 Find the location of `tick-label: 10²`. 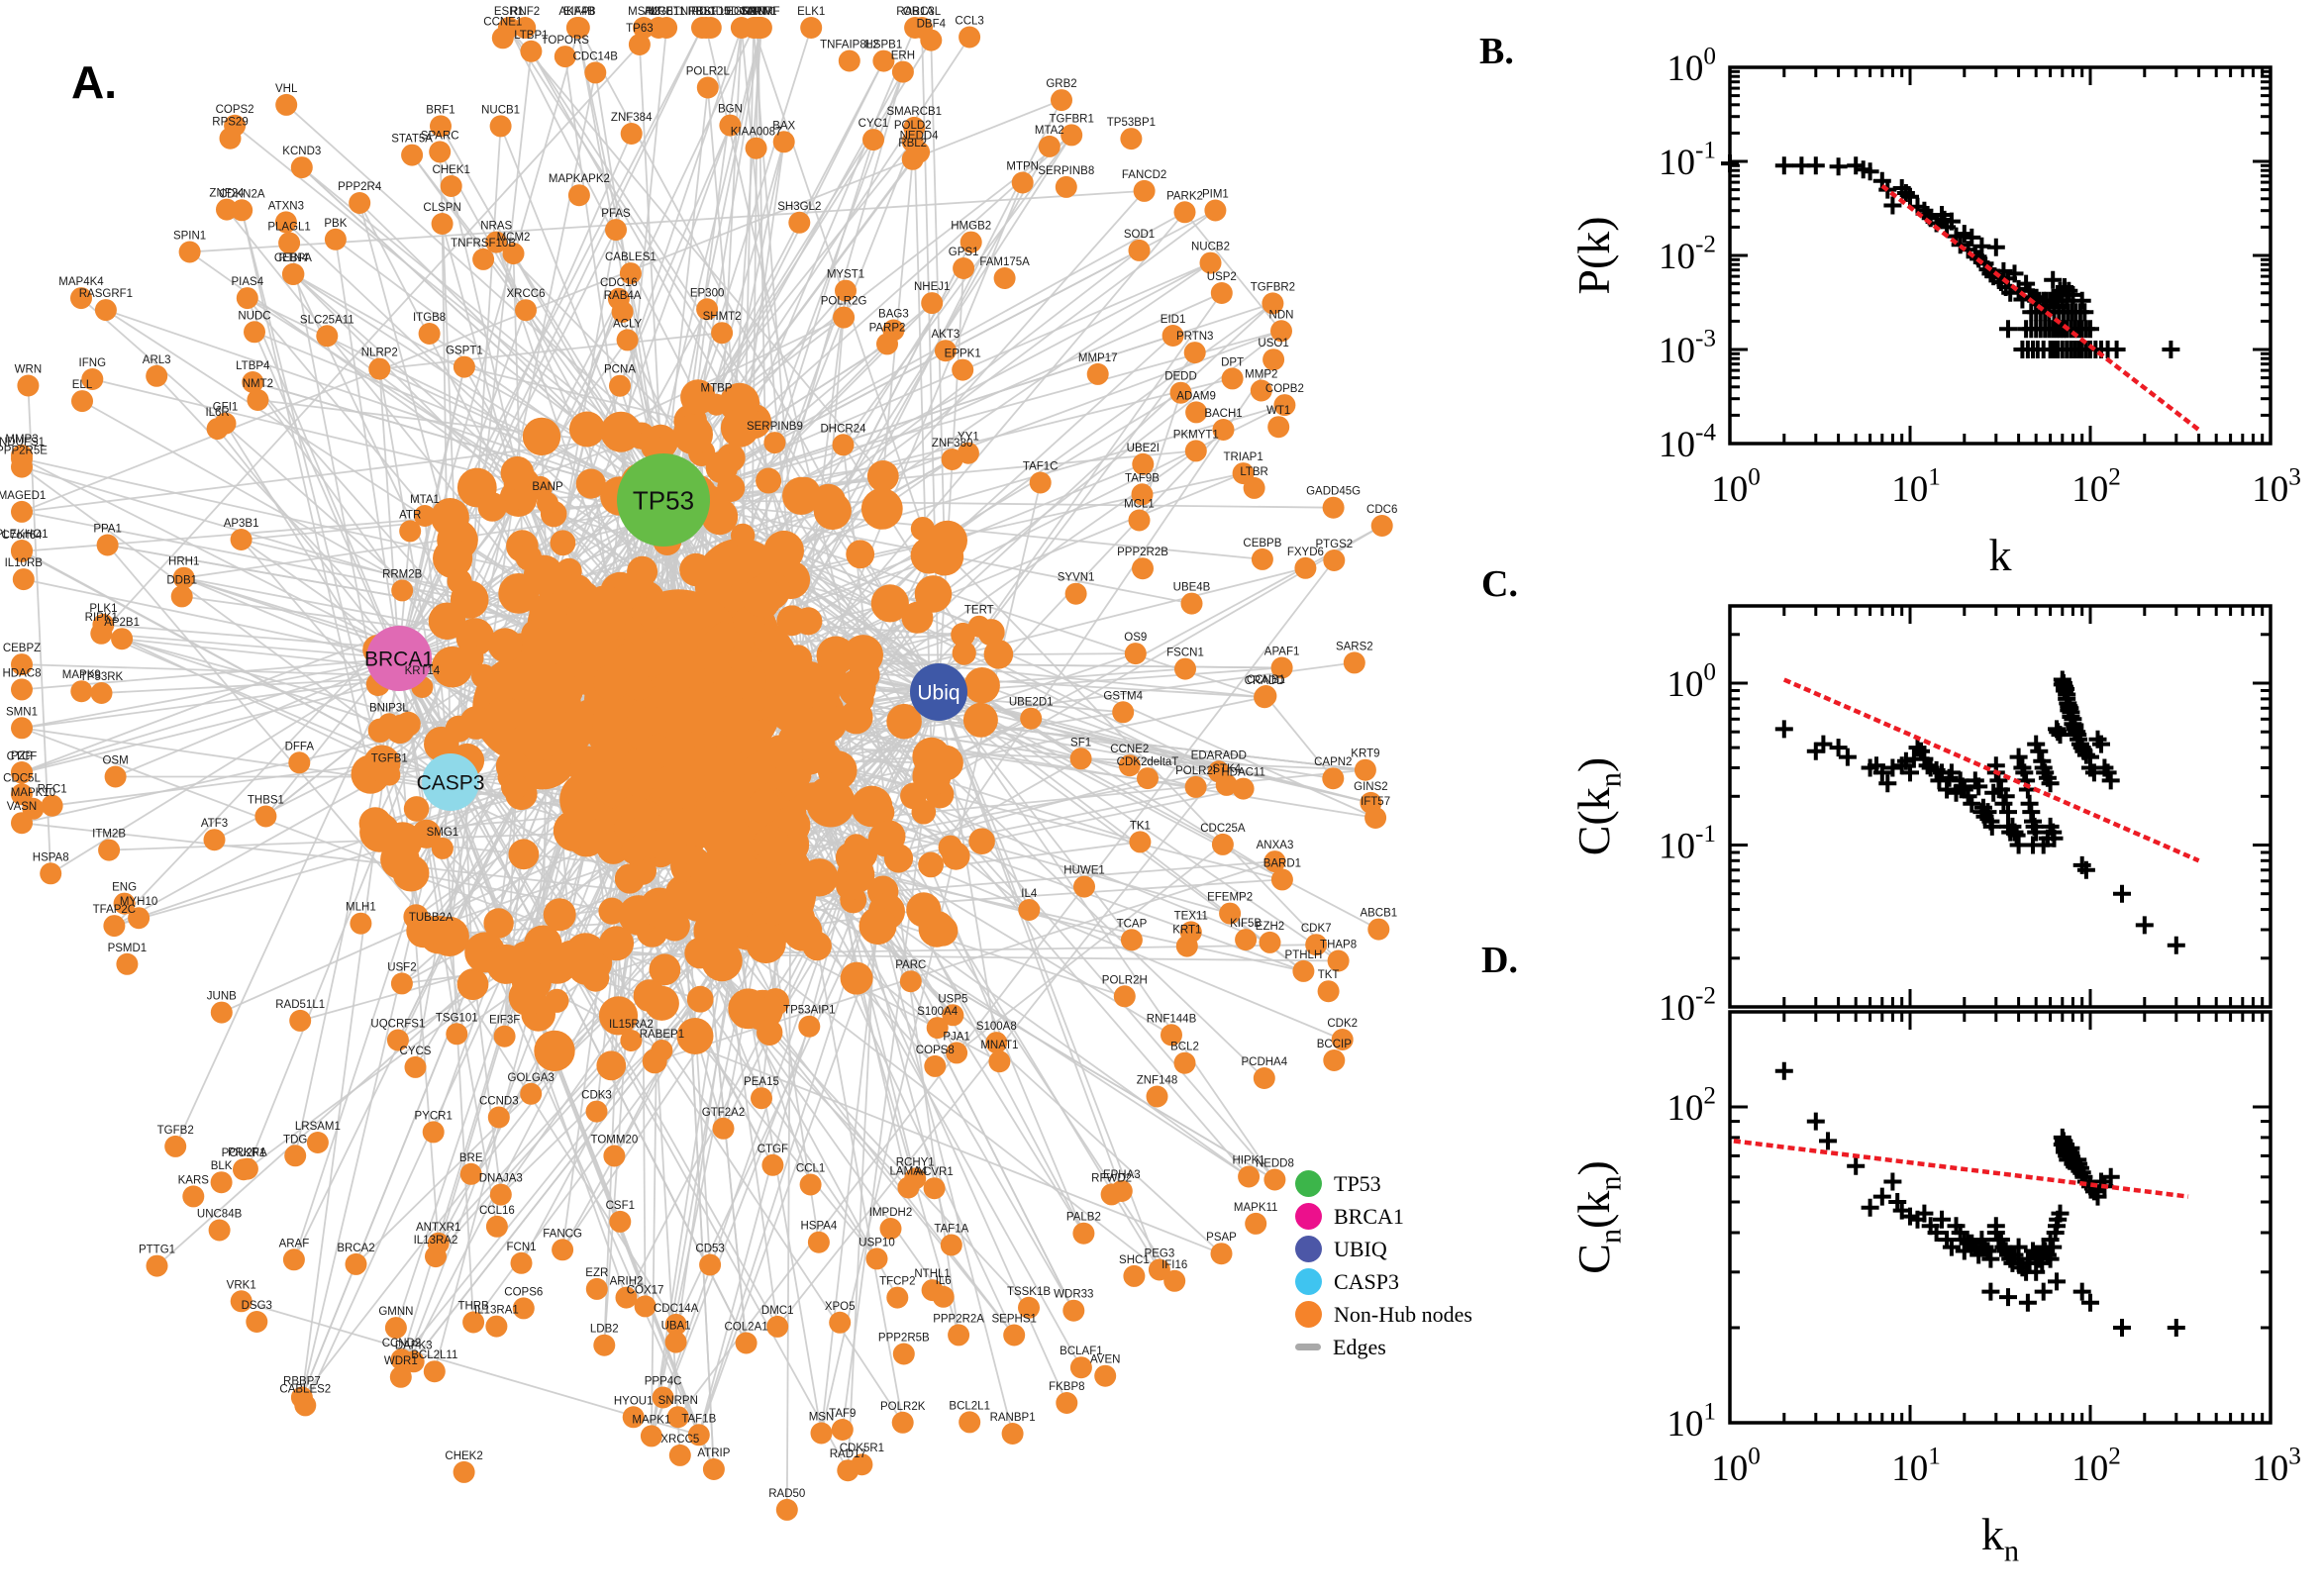

tick-label: 10² is located at coordinates (2096, 487).